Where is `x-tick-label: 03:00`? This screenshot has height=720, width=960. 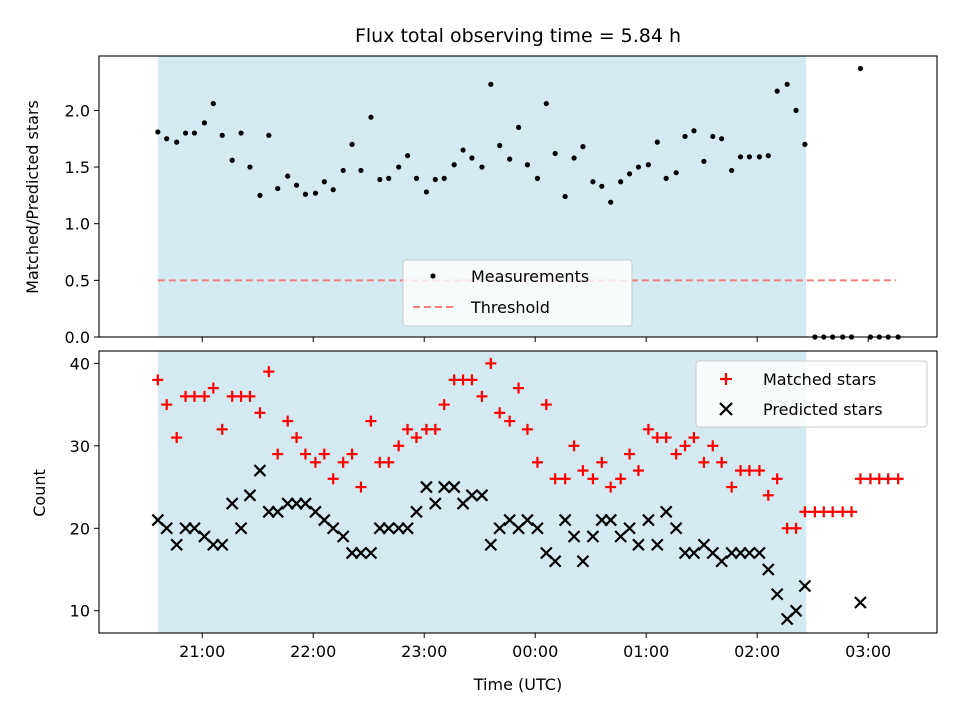
x-tick-label: 03:00 is located at coordinates (868, 651).